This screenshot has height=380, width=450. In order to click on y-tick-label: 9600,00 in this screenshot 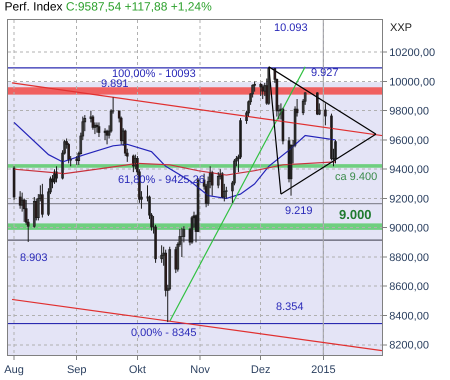, I will do `click(409, 140)`.